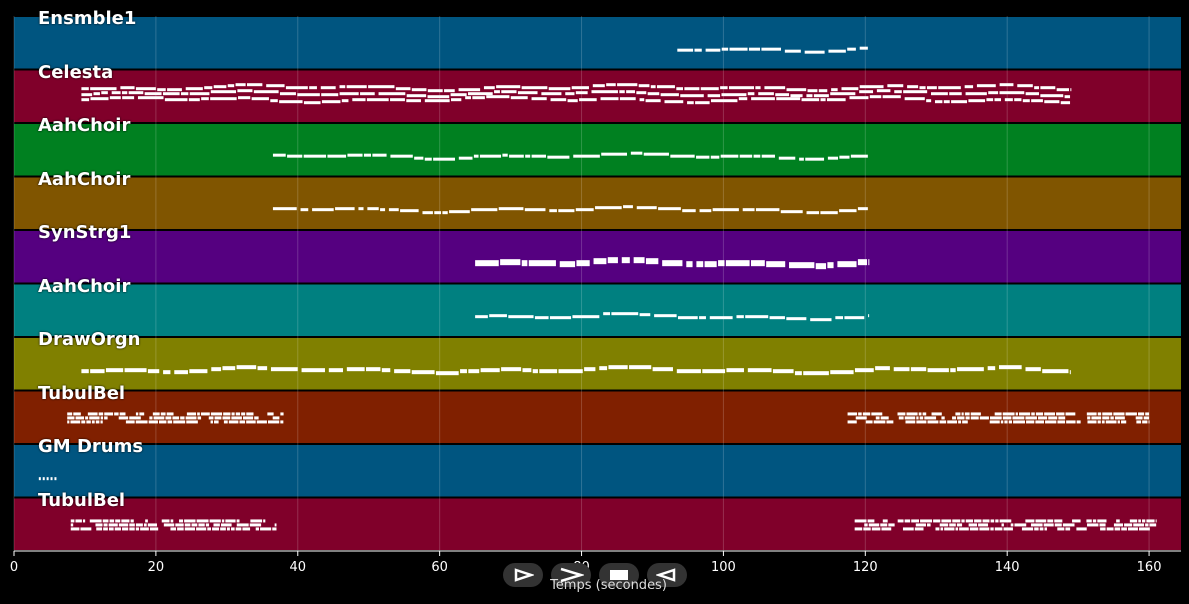 The height and width of the screenshot is (604, 1189). What do you see at coordinates (85, 232) in the screenshot?
I see `track-label: SynStrg1` at bounding box center [85, 232].